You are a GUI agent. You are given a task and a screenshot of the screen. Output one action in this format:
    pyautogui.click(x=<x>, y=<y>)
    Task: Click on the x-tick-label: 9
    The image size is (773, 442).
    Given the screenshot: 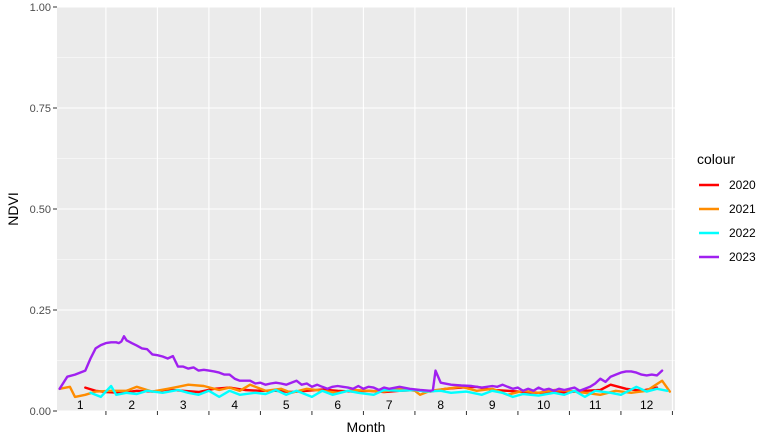 What is the action you would take?
    pyautogui.click(x=492, y=405)
    